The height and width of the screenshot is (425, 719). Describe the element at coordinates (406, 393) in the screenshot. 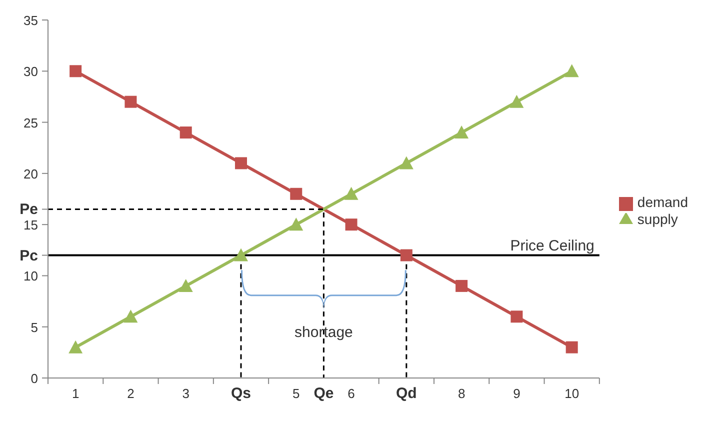

I see `x-tick-label: Qd` at that location.